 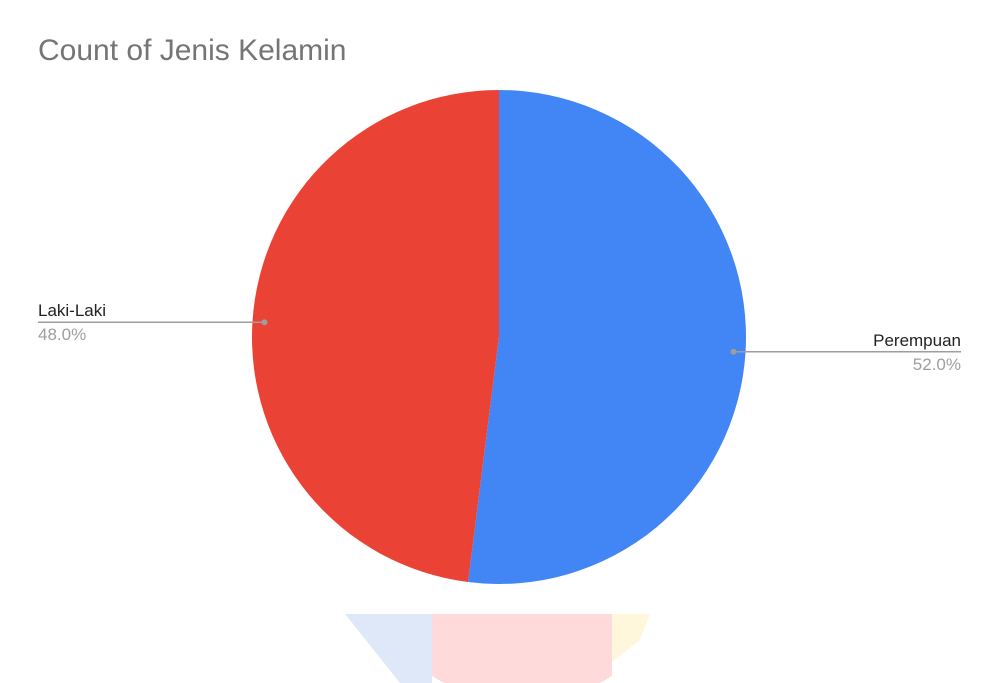 What do you see at coordinates (72, 310) in the screenshot?
I see `slice-label-1: Laki-Laki` at bounding box center [72, 310].